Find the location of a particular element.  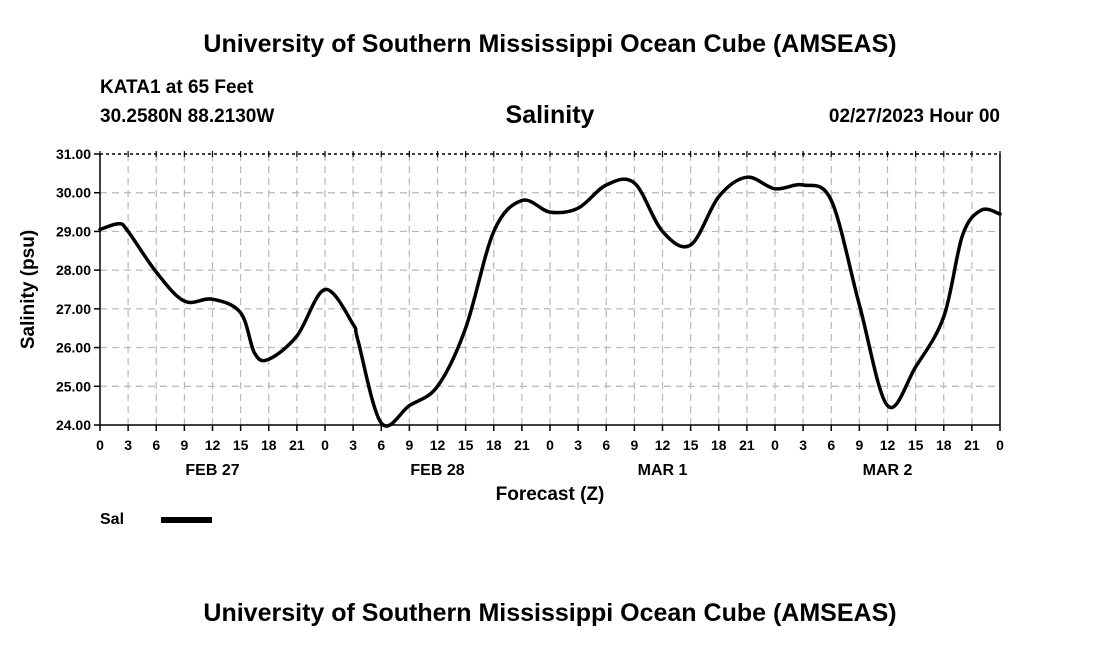

x-day-label: FEB 28 is located at coordinates (437, 470).